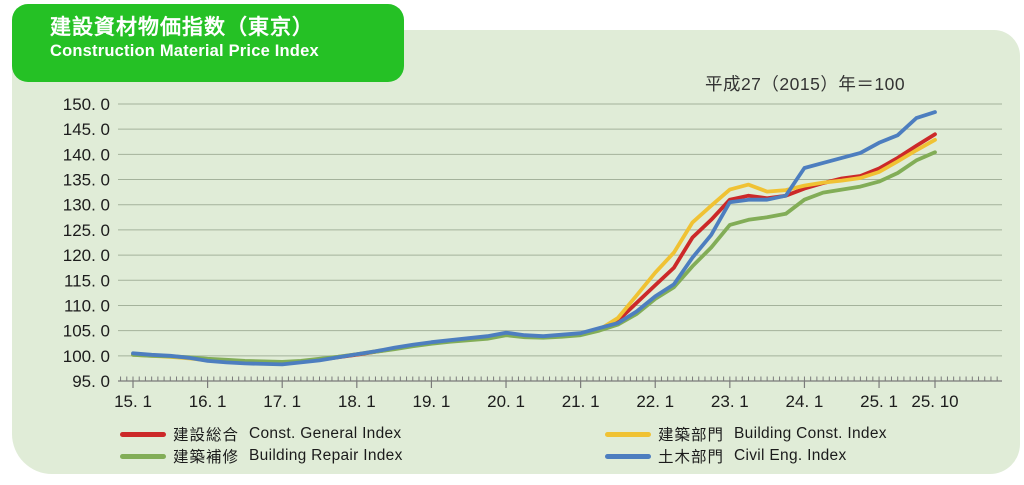  What do you see at coordinates (86, 205) in the screenshot?
I see `y-tick-label: 130. 0` at bounding box center [86, 205].